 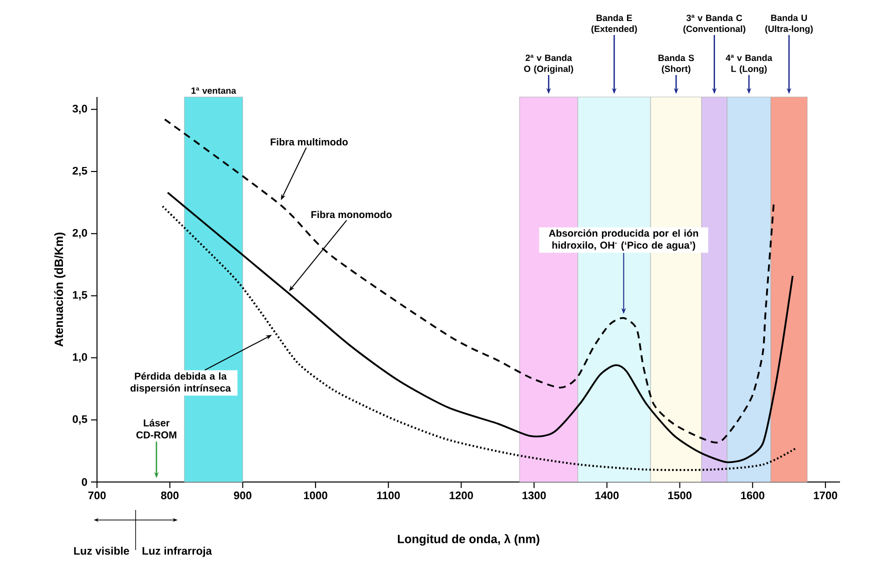 I want to click on x-tick-label: 900, so click(x=243, y=496).